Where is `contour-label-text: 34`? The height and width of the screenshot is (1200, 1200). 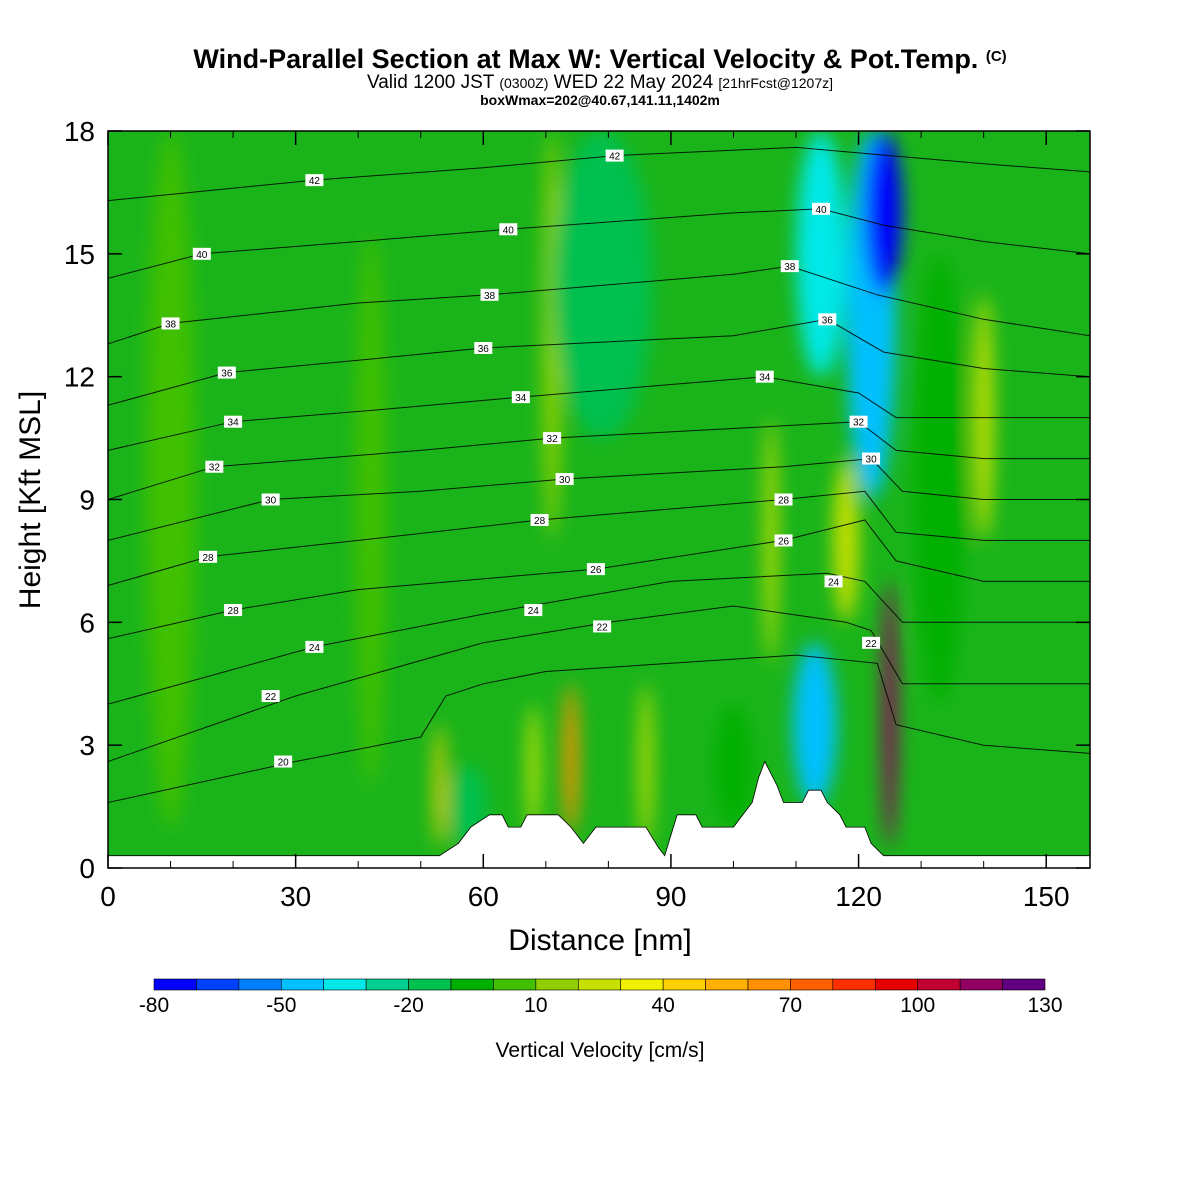 contour-label-text: 34 is located at coordinates (234, 423).